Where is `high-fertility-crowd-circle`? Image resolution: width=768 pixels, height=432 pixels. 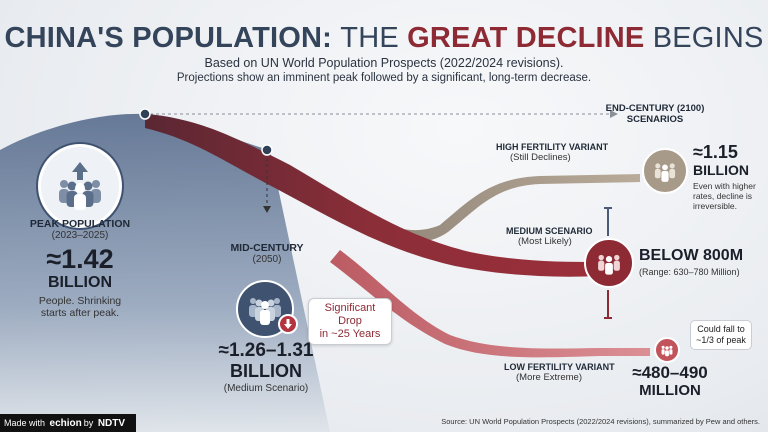
high-fertility-crowd-circle is located at coordinates (665, 171).